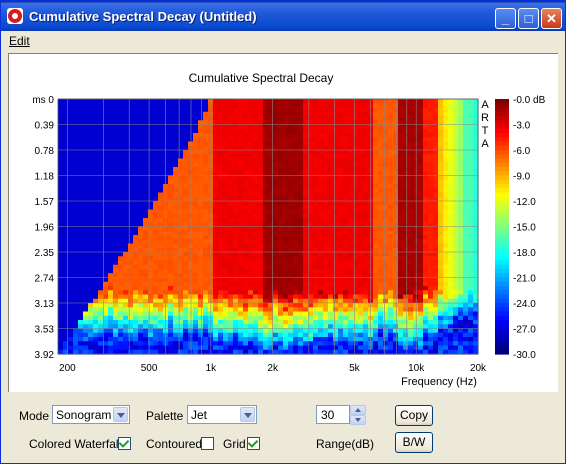 The width and height of the screenshot is (566, 464). What do you see at coordinates (528, 18) in the screenshot?
I see `maximize-button: □` at bounding box center [528, 18].